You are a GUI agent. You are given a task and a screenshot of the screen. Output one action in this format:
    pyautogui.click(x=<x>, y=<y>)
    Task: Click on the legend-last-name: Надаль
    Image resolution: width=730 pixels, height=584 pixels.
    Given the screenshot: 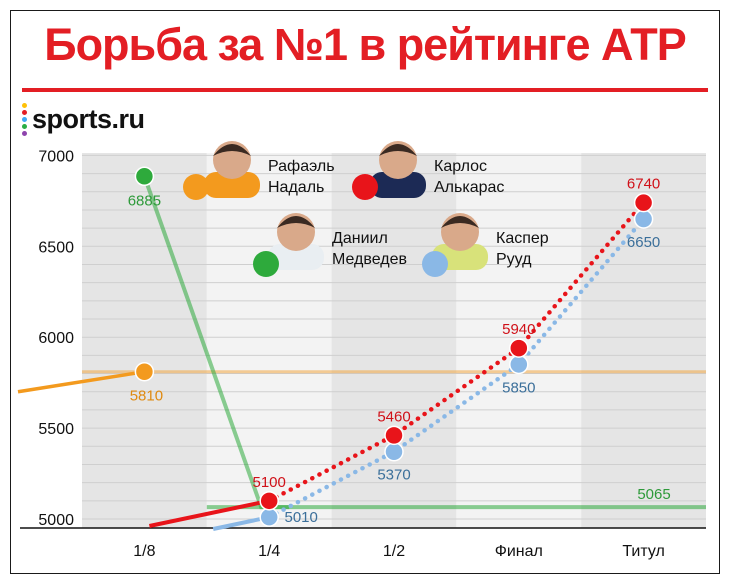 What is the action you would take?
    pyautogui.click(x=296, y=187)
    